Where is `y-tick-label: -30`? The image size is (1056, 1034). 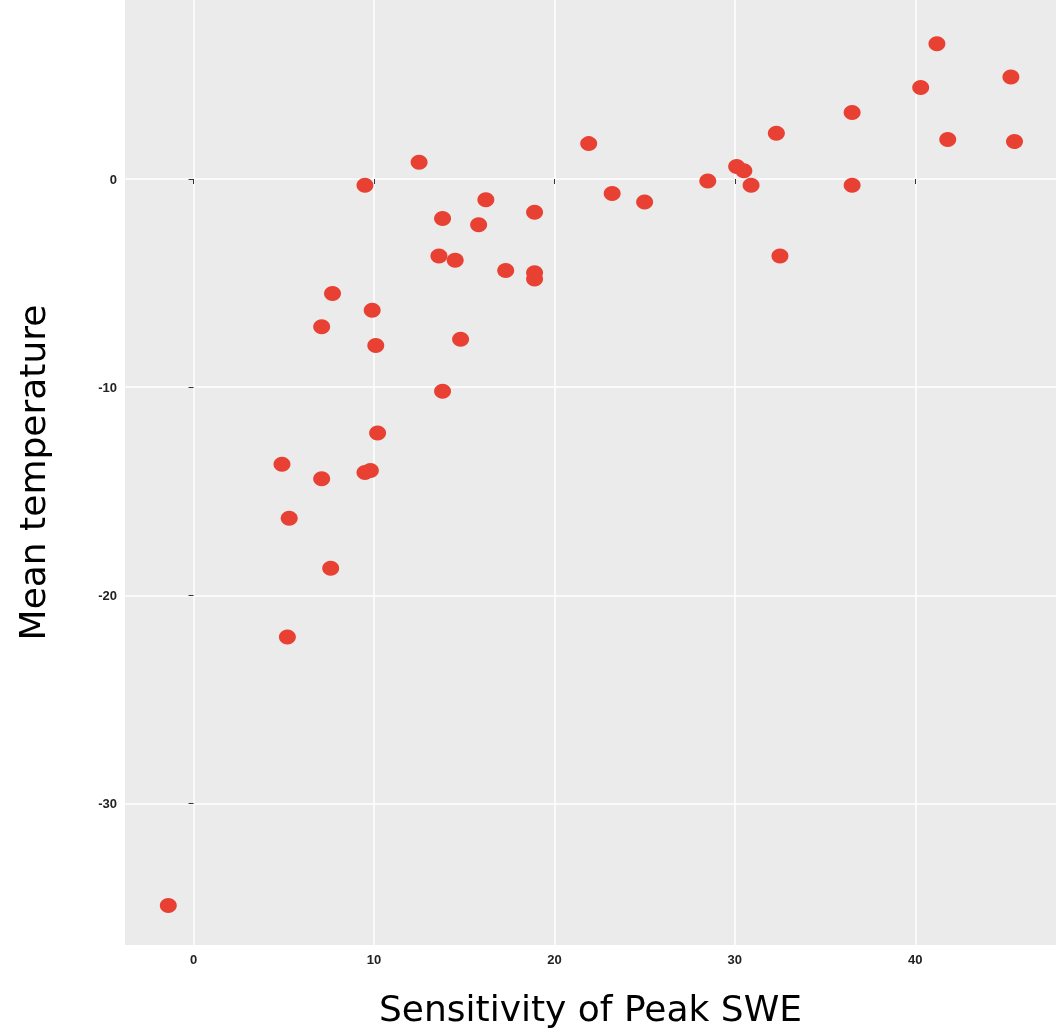 y-tick-label: -30 is located at coordinates (107, 803).